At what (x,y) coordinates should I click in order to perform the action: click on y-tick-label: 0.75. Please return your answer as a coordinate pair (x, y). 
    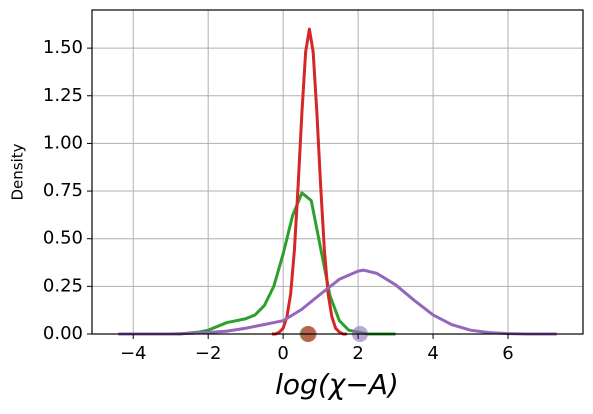
    Looking at the image, I should click on (63, 190).